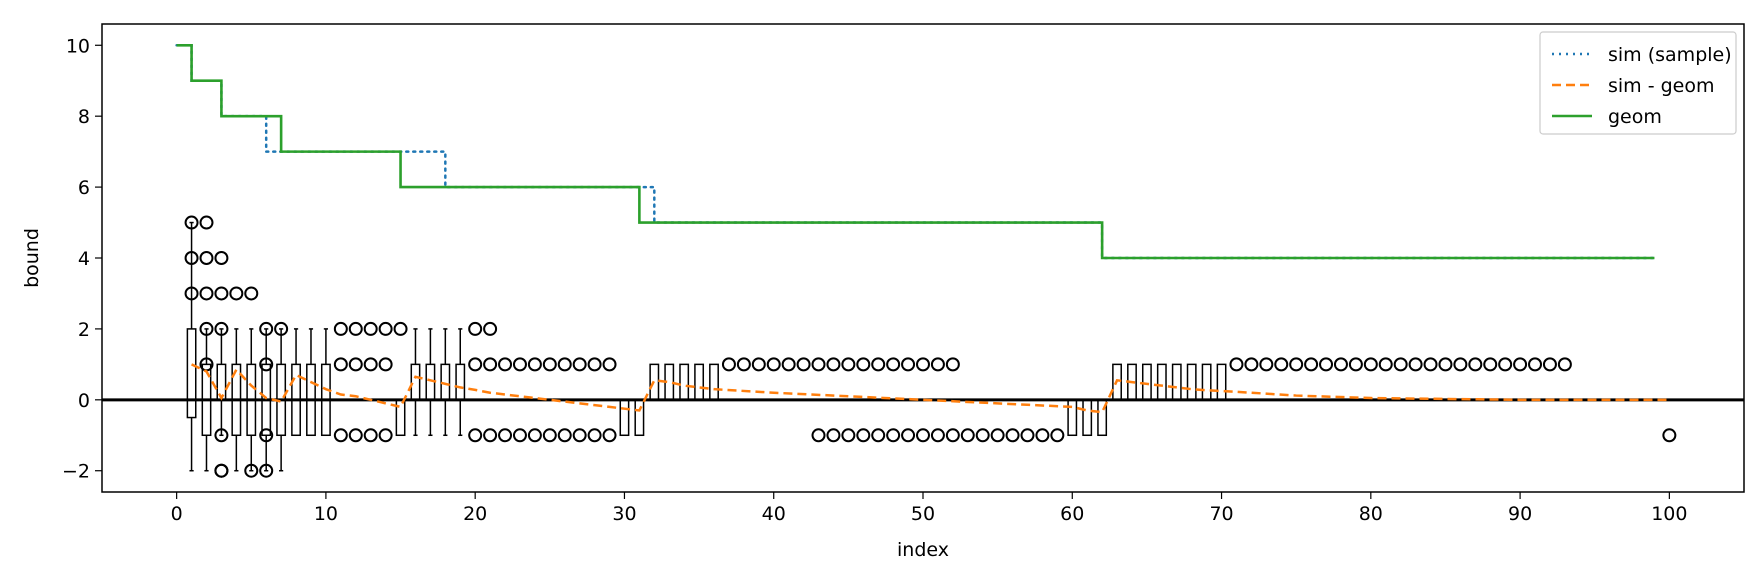  Describe the element at coordinates (923, 550) in the screenshot. I see `x-axis-label: index` at that location.